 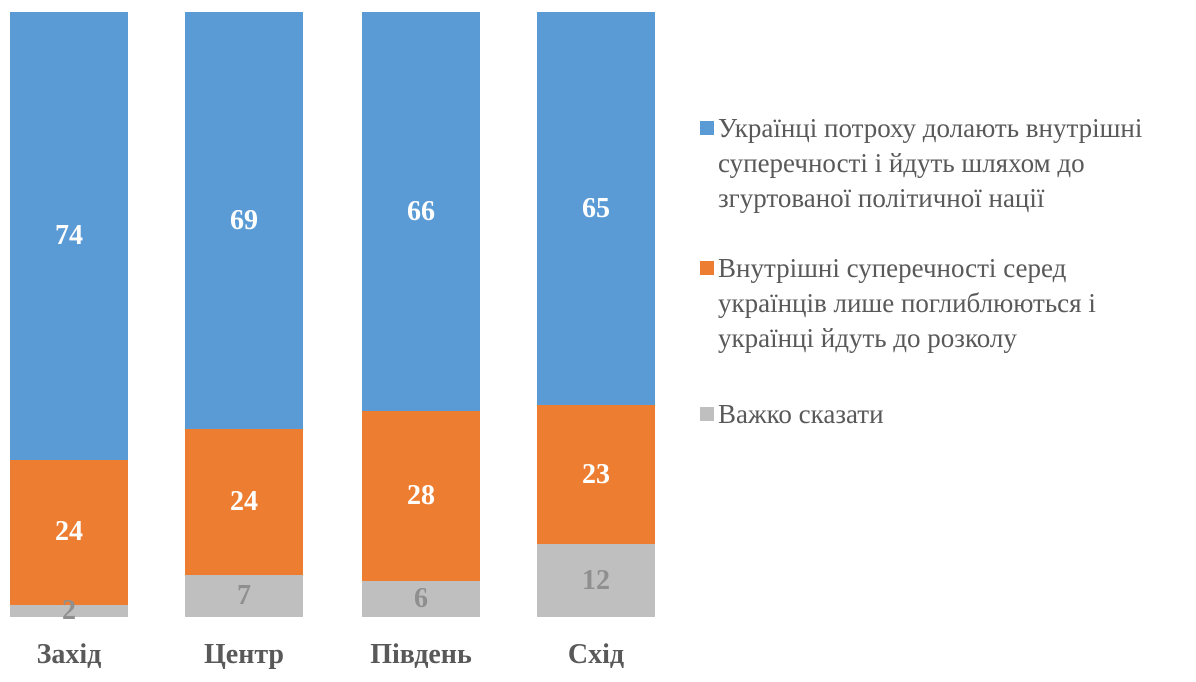 I want to click on value-label: 12, so click(x=596, y=580).